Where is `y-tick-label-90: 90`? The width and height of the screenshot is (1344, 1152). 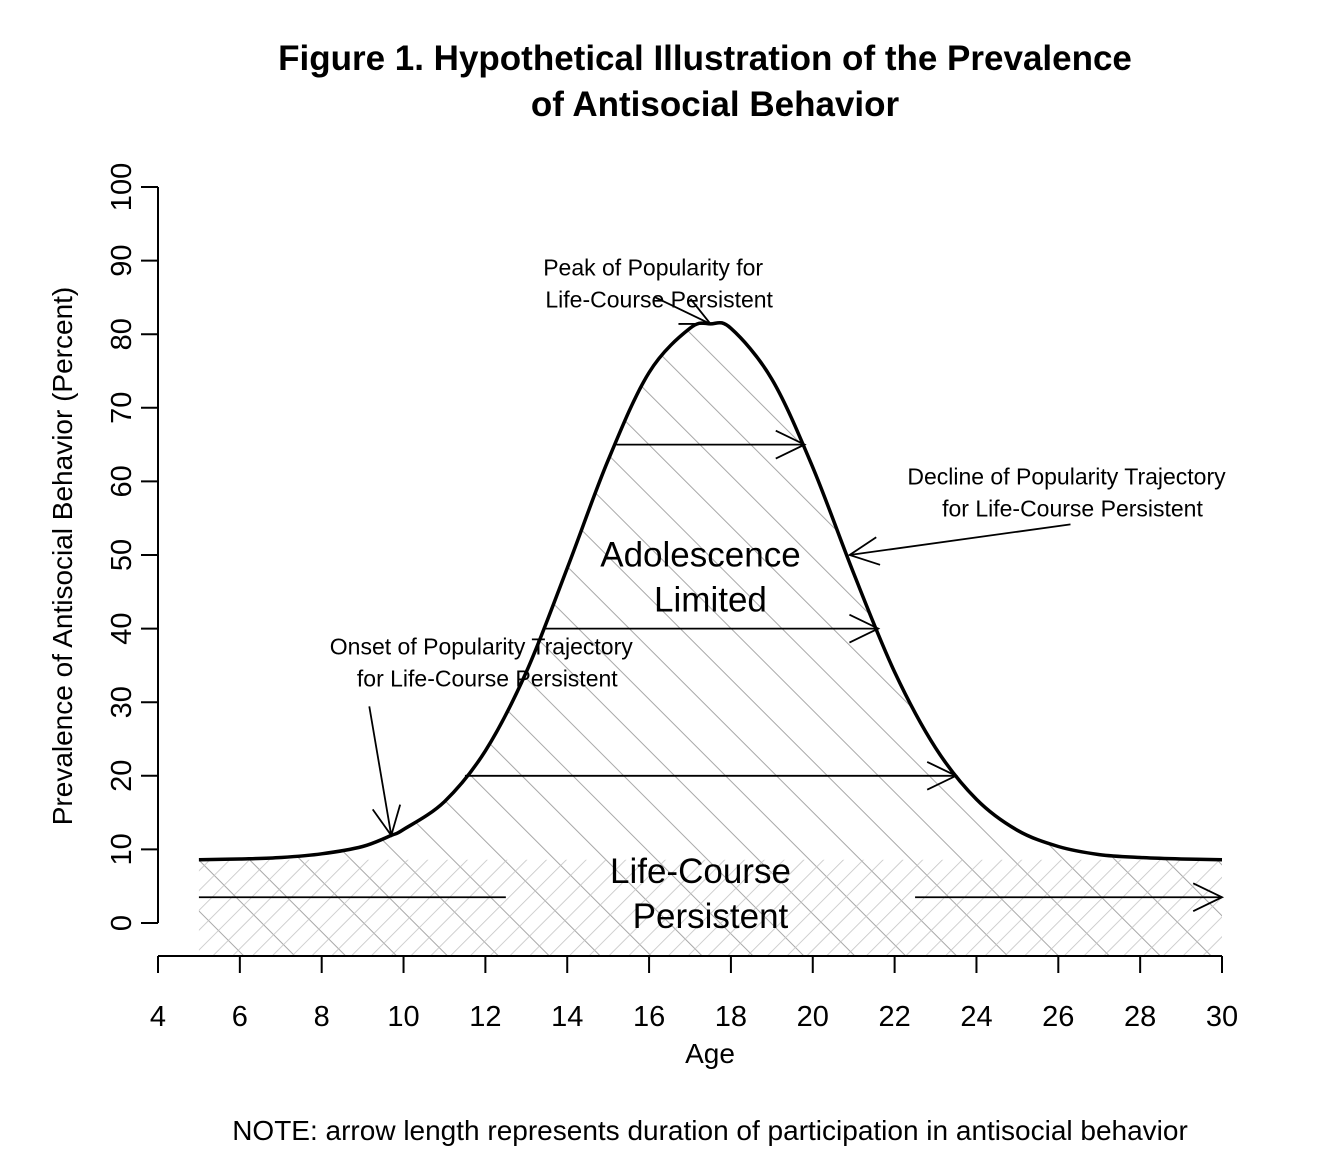
y-tick-label-90: 90 is located at coordinates (122, 260).